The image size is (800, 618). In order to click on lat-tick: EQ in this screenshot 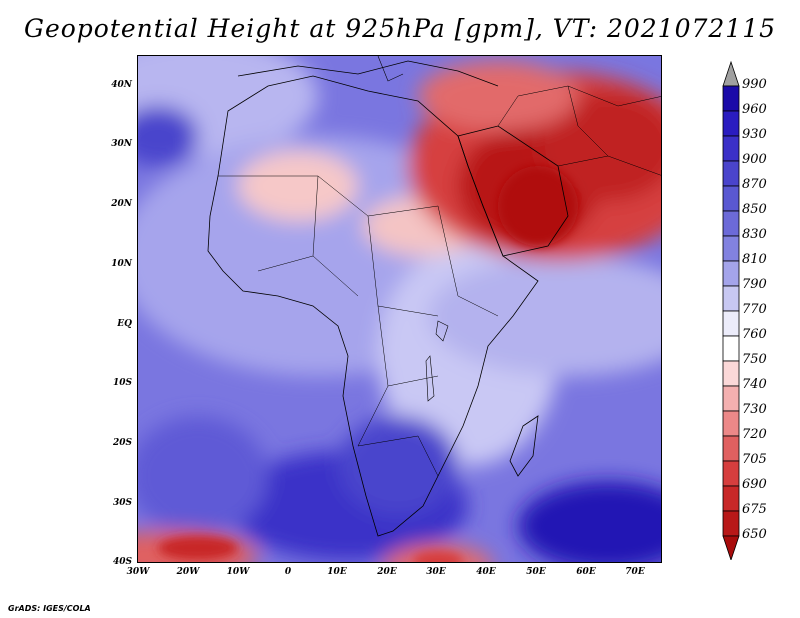, I will do `click(124, 324)`.